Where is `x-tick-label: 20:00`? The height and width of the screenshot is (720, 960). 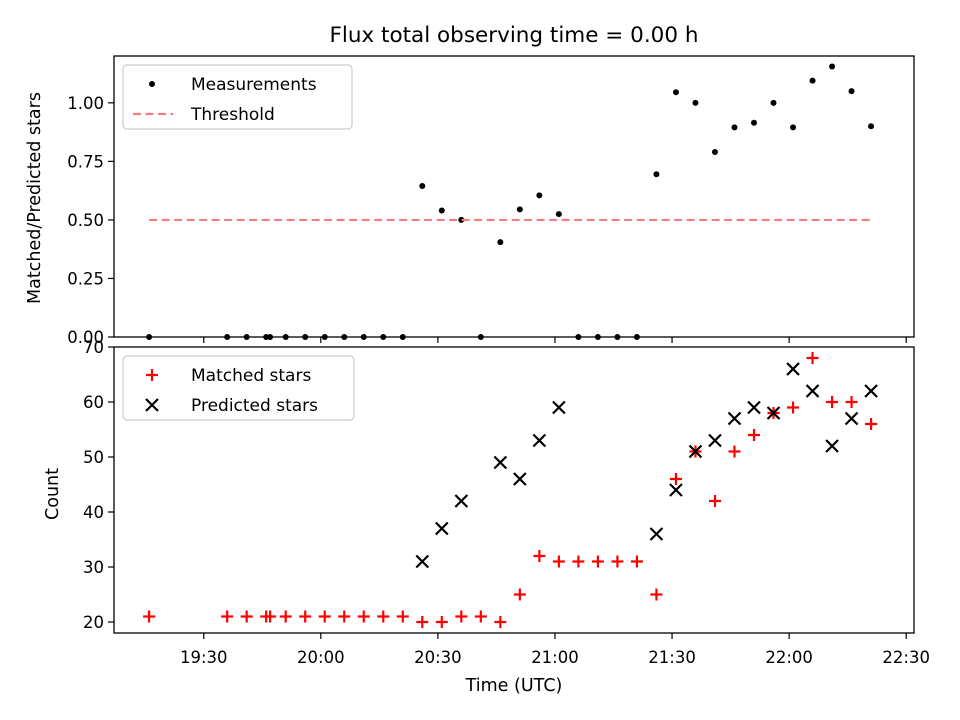
x-tick-label: 20:00 is located at coordinates (321, 657).